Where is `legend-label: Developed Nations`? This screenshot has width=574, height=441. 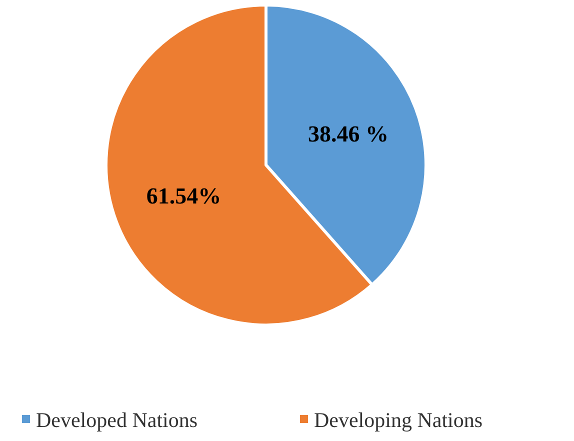 legend-label: Developed Nations is located at coordinates (117, 420).